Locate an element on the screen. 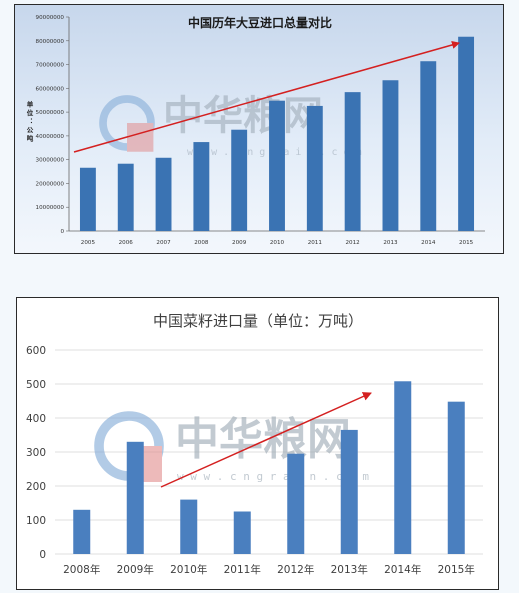  y-tick-label: 60000000 is located at coordinates (50, 89).